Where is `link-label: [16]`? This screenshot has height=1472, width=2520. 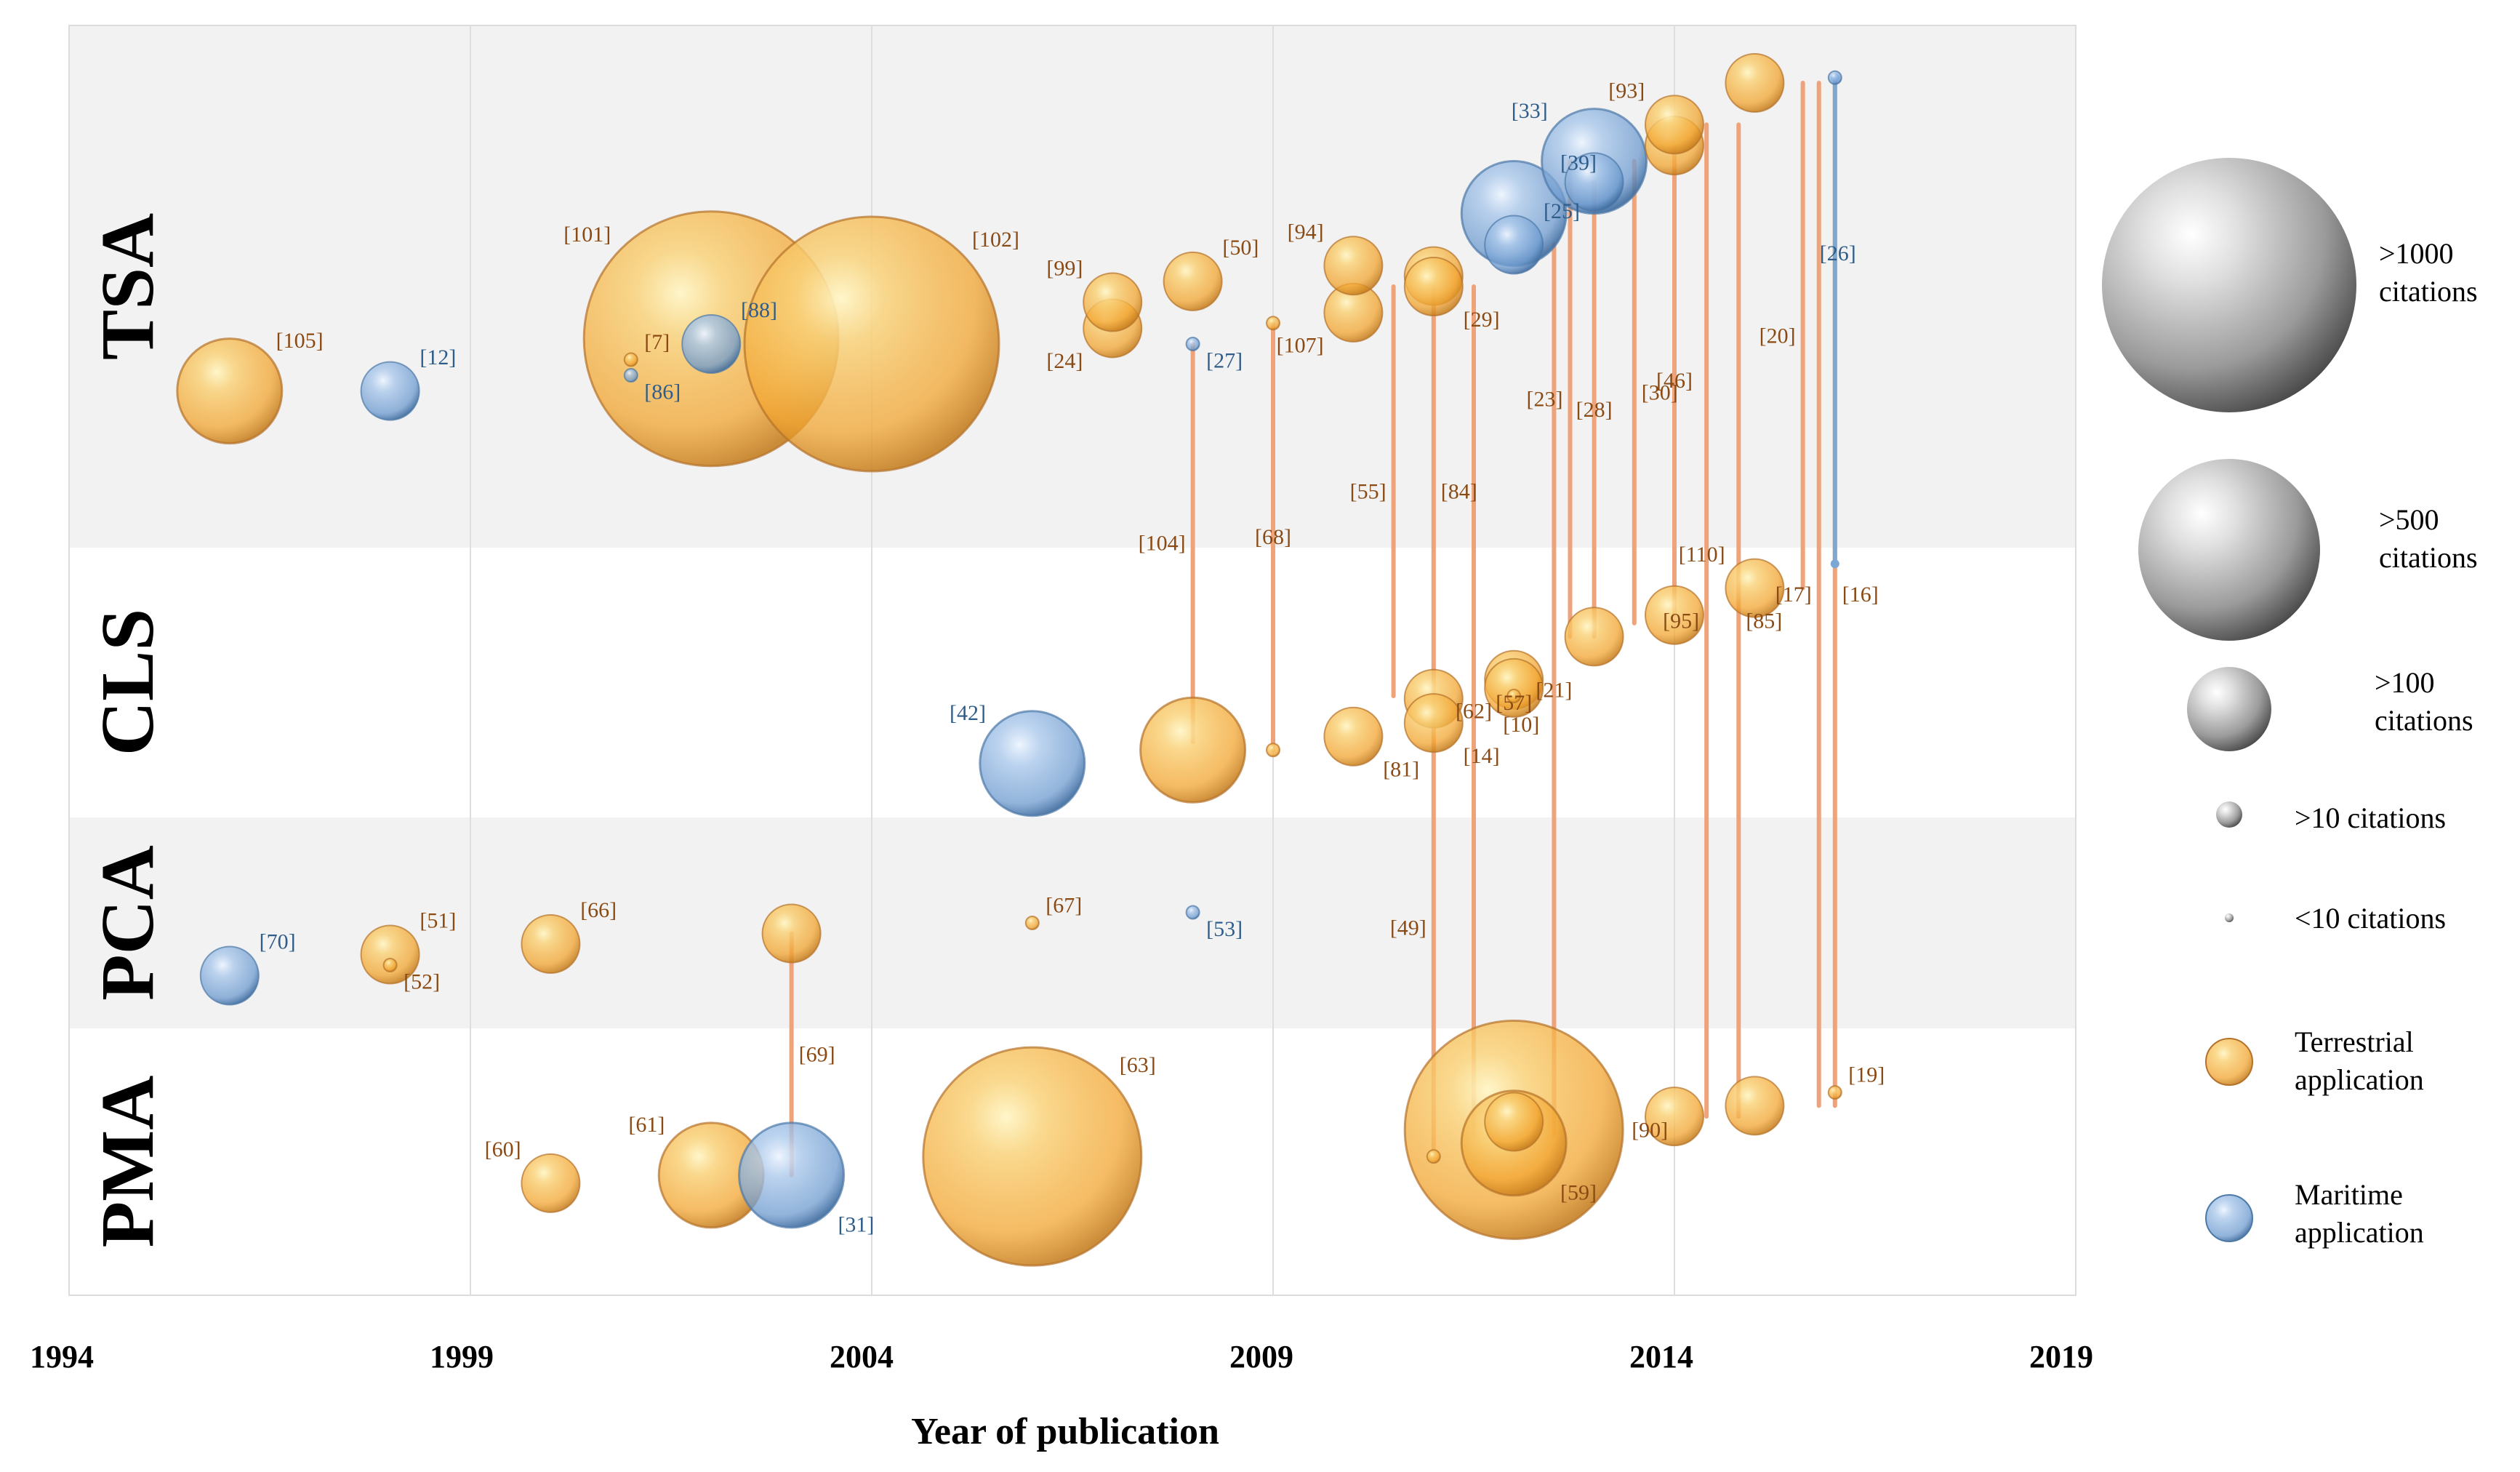
link-label: [16] is located at coordinates (1861, 595).